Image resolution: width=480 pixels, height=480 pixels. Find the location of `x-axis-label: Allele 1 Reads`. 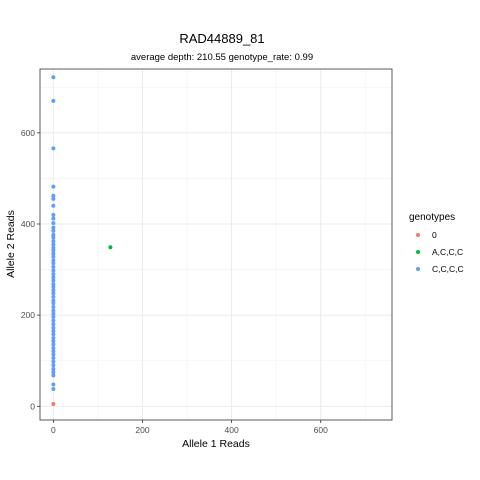

x-axis-label: Allele 1 Reads is located at coordinates (216, 444).